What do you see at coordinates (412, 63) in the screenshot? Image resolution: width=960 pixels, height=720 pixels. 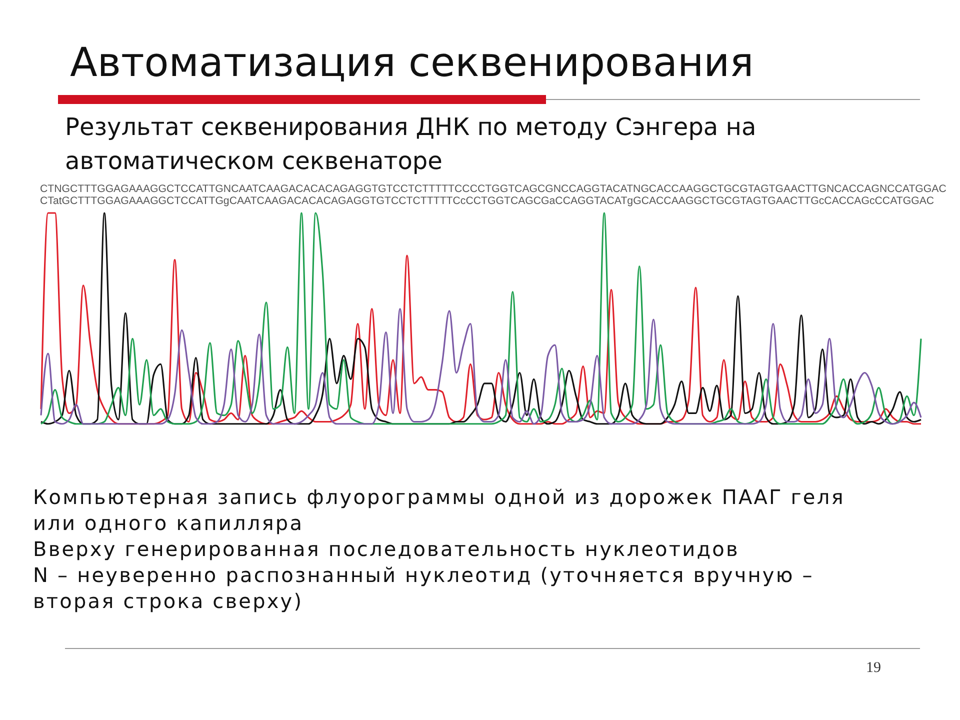 I see `chart-title: Автоматизация секвенирования` at bounding box center [412, 63].